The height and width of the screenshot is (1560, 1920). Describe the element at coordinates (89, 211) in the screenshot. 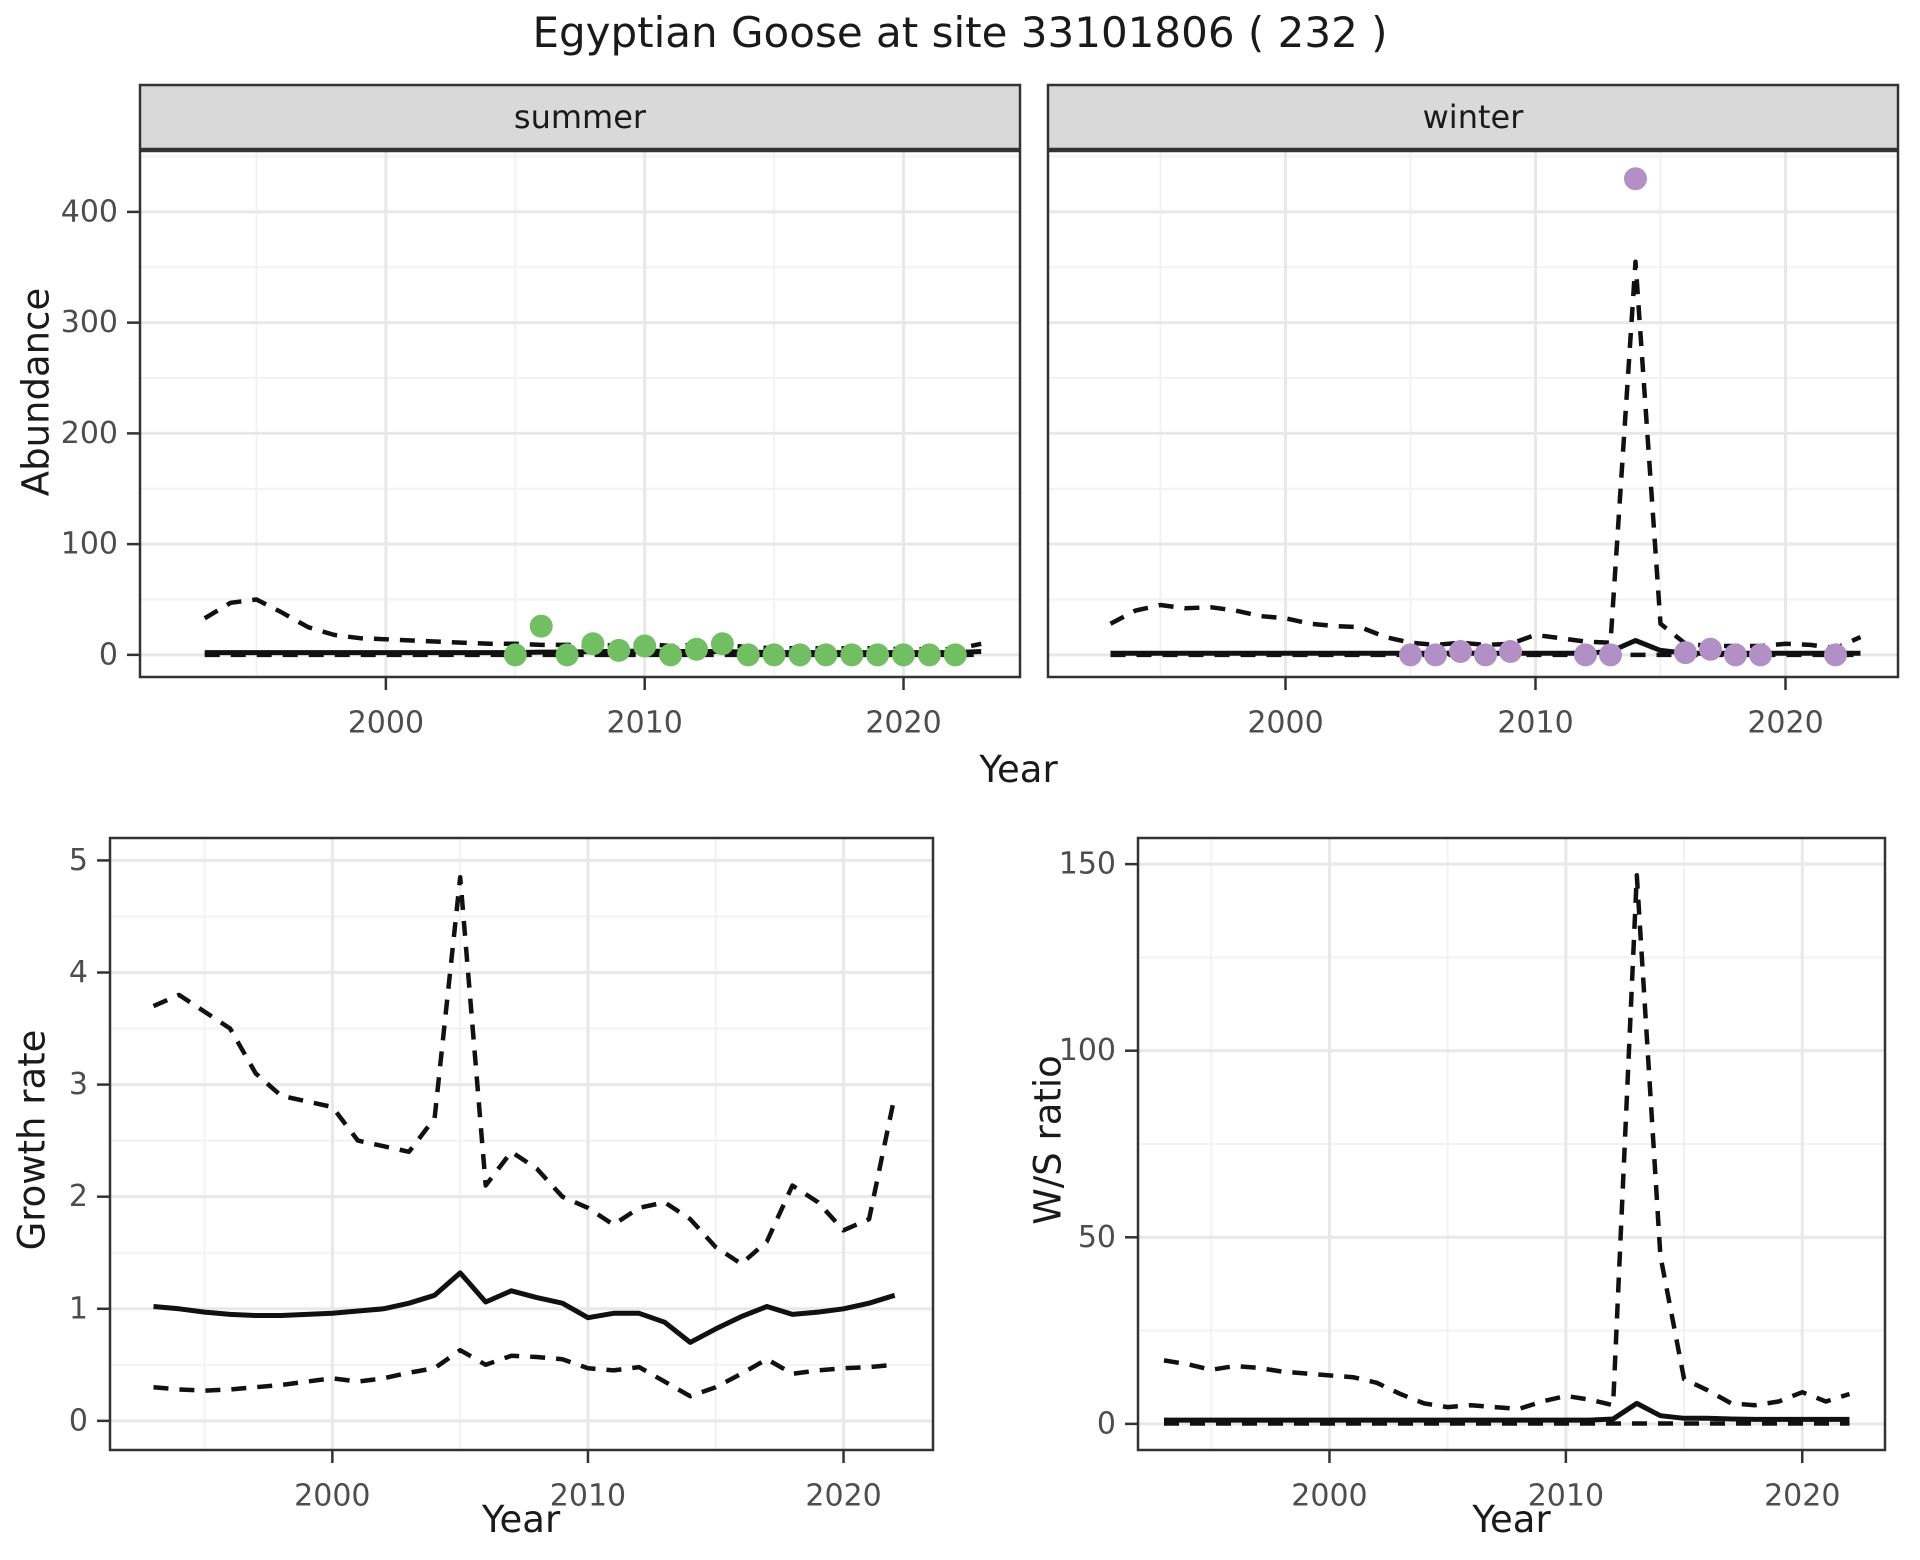

I see `y-tick-label: 400` at that location.